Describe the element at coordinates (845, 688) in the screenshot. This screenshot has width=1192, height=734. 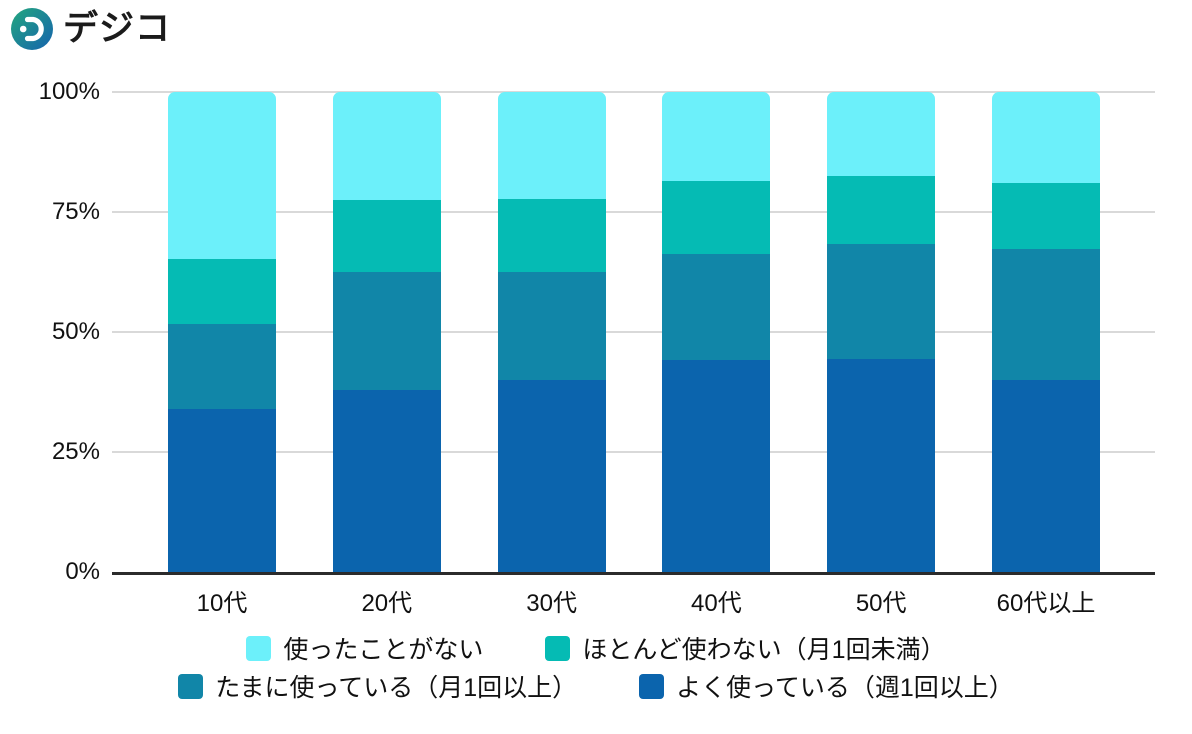
I see `legend-label: よく使っている（週1回以上）` at that location.